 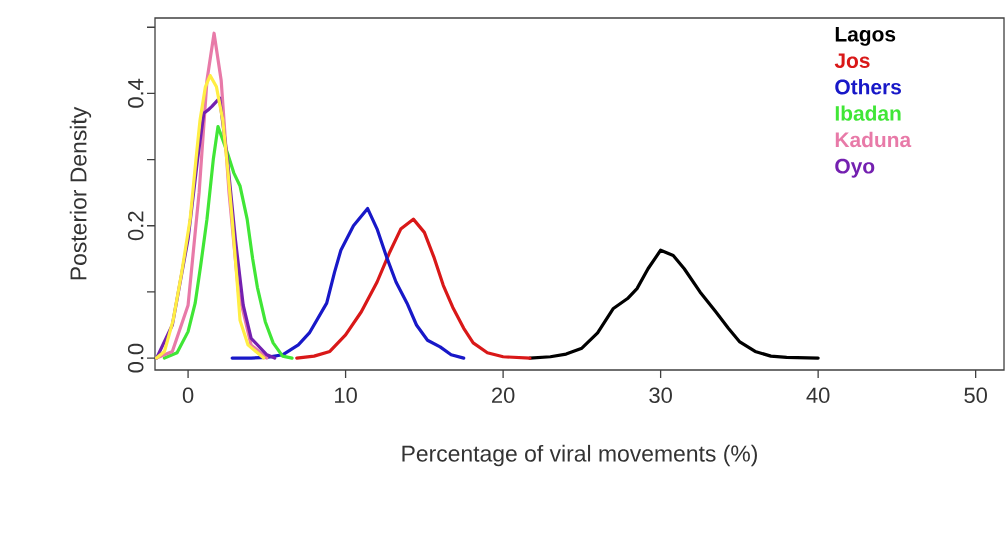 I want to click on x-tick-label: 30, so click(x=660, y=395).